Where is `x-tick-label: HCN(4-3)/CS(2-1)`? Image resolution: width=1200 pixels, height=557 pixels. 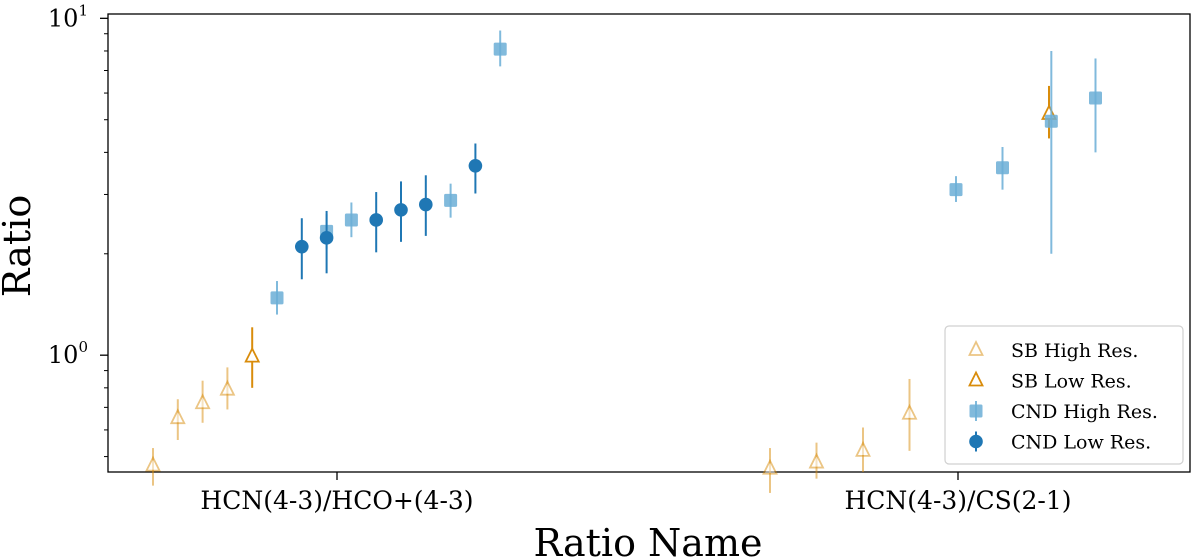 x-tick-label: HCN(4-3)/CS(2-1) is located at coordinates (957, 500).